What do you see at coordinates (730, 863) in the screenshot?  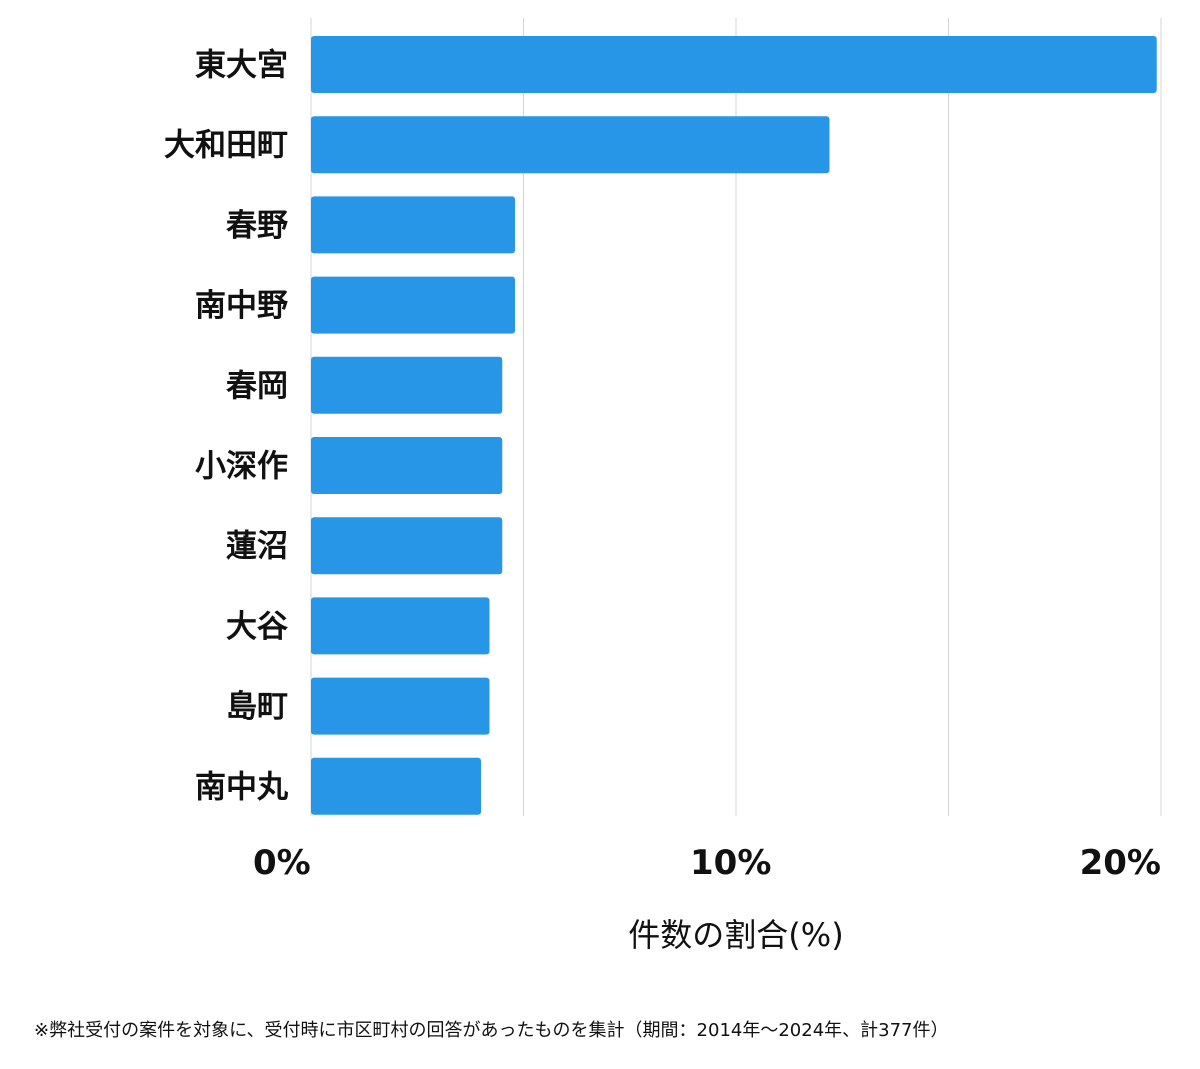 I see `x-tick-label-2: 10%` at bounding box center [730, 863].